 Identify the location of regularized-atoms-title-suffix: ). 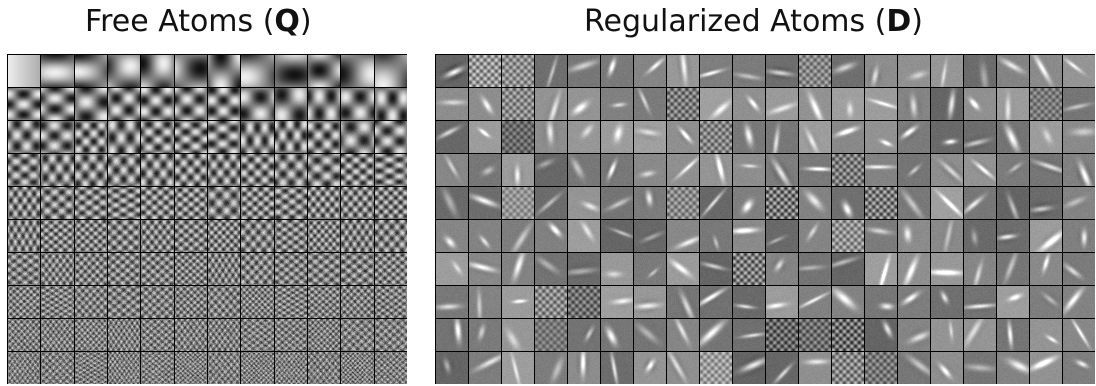
(917, 21).